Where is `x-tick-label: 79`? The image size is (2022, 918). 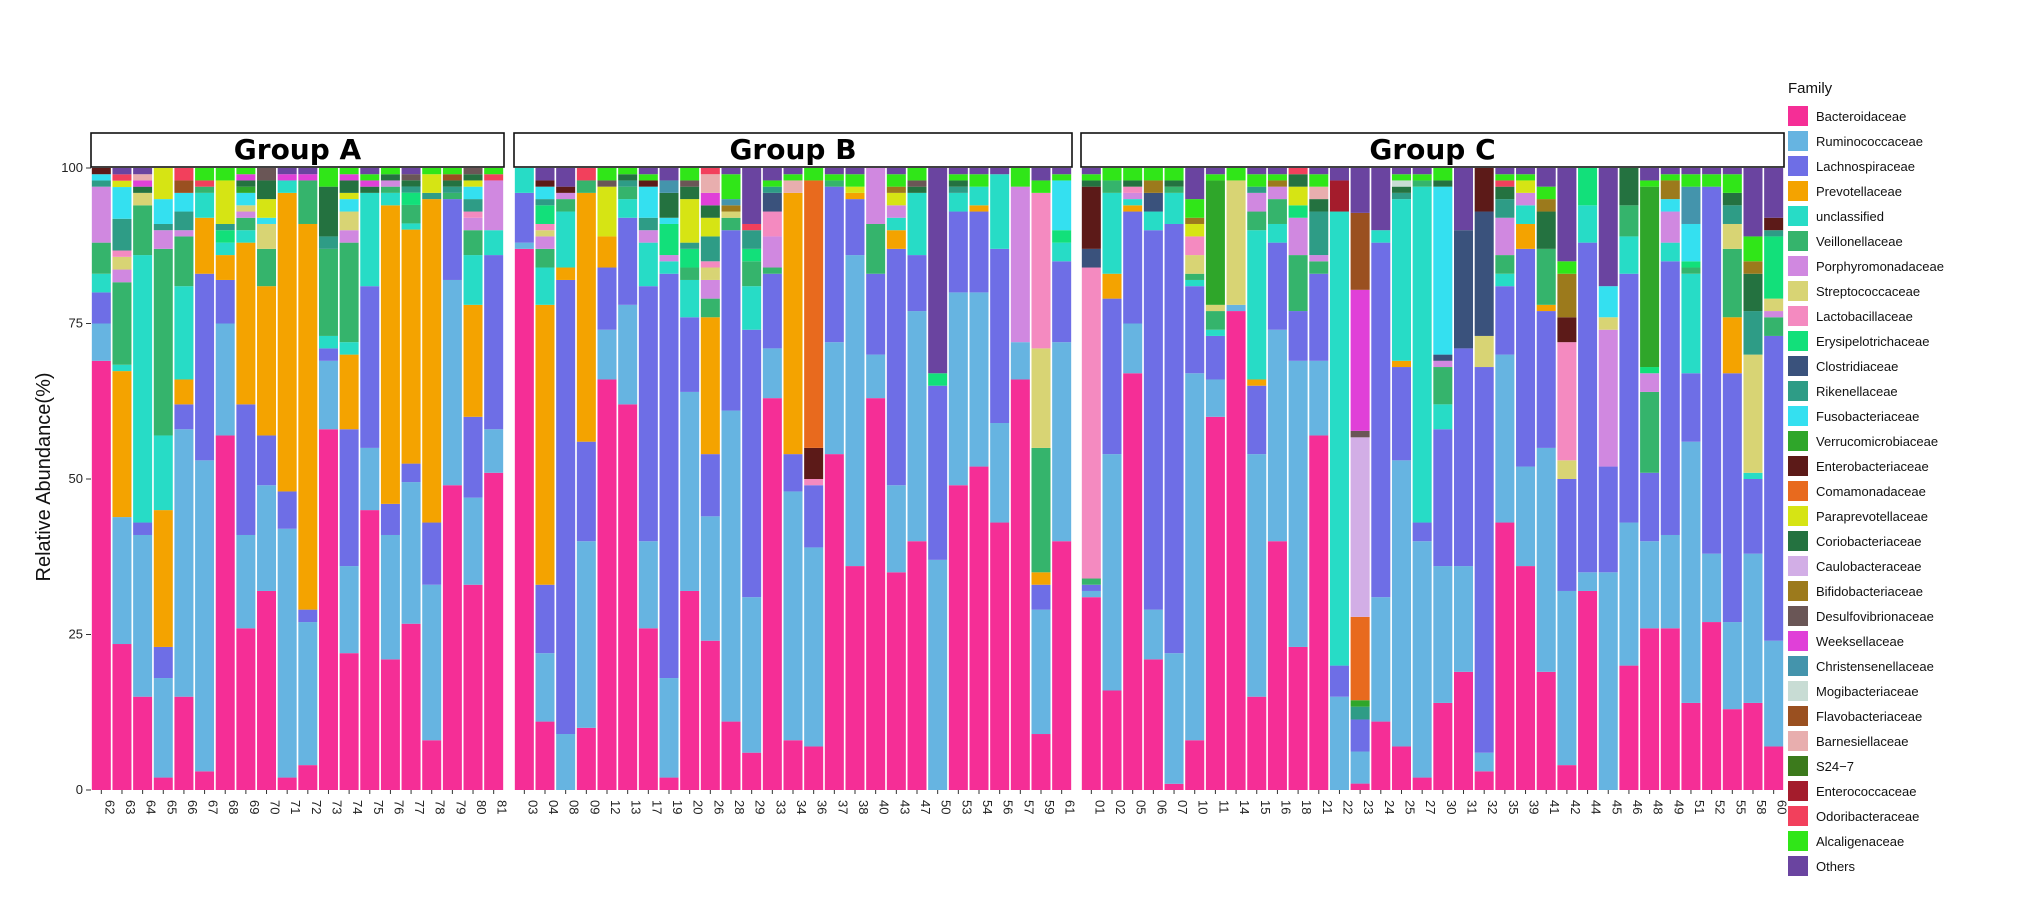 x-tick-label: 79 is located at coordinates (460, 807).